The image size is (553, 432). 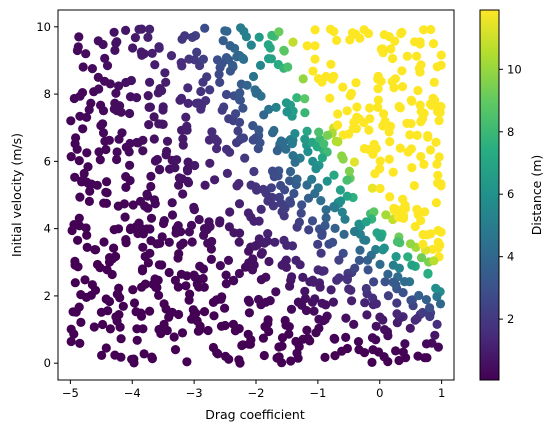 What do you see at coordinates (317, 393) in the screenshot?
I see `x-tick-label: −1` at bounding box center [317, 393].